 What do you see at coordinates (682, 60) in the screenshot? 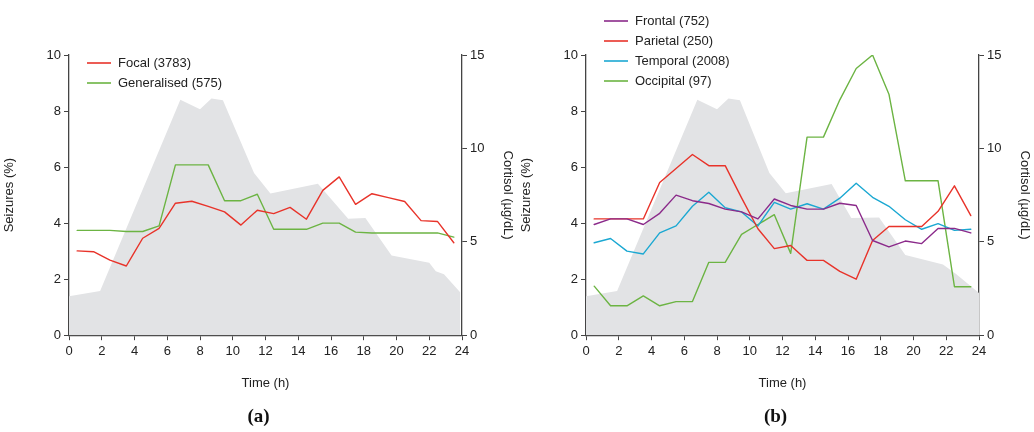
I see `legend-label: Temporal (2008)` at bounding box center [682, 60].